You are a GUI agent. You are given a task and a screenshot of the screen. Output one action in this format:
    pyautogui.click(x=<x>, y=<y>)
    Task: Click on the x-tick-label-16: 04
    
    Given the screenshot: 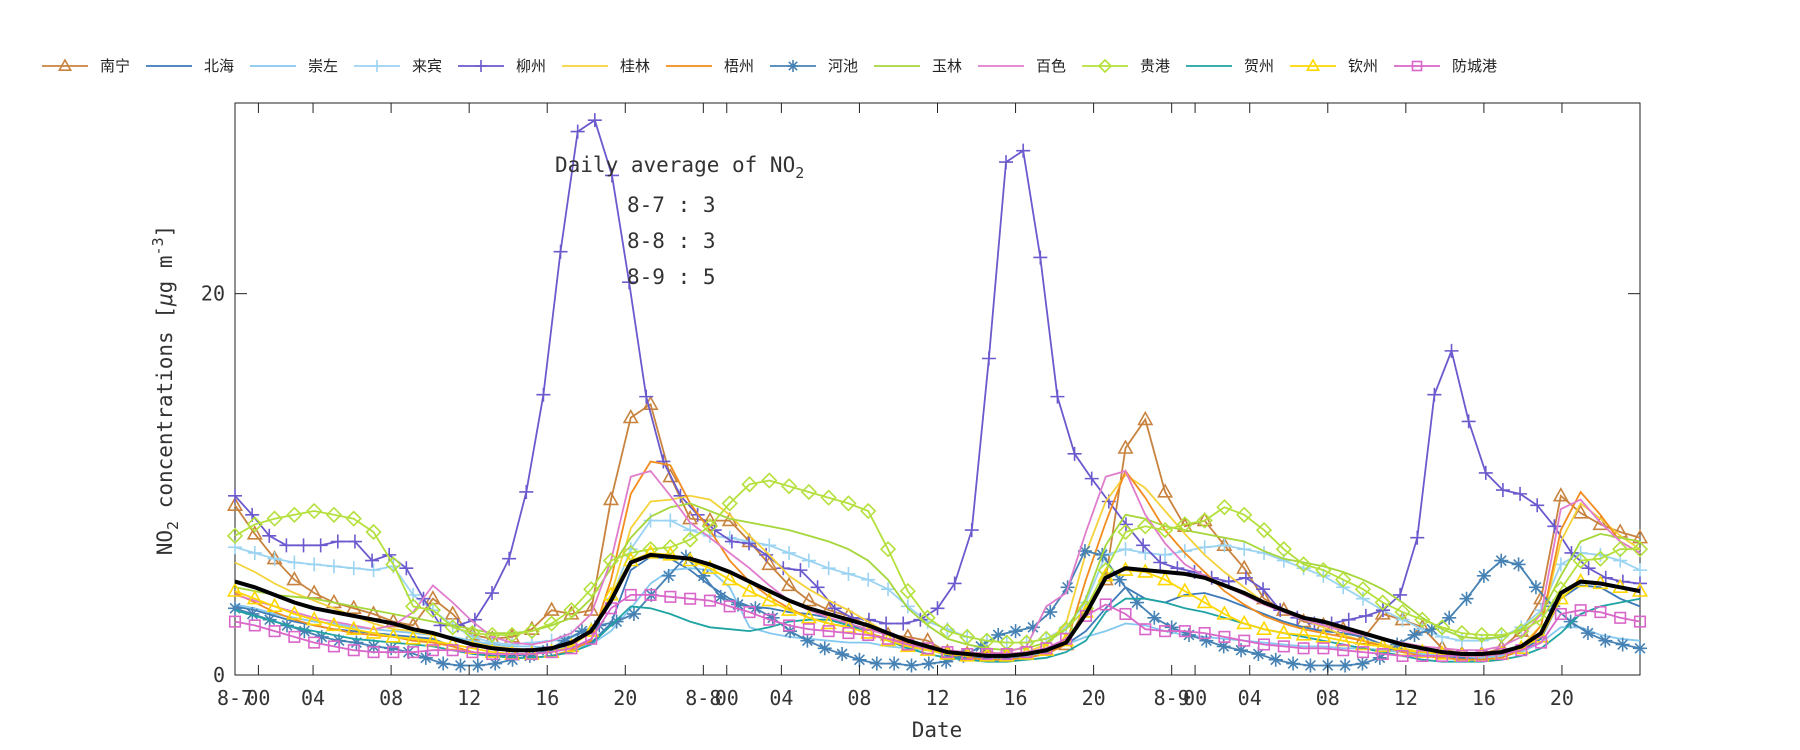 What is the action you would take?
    pyautogui.click(x=1250, y=698)
    